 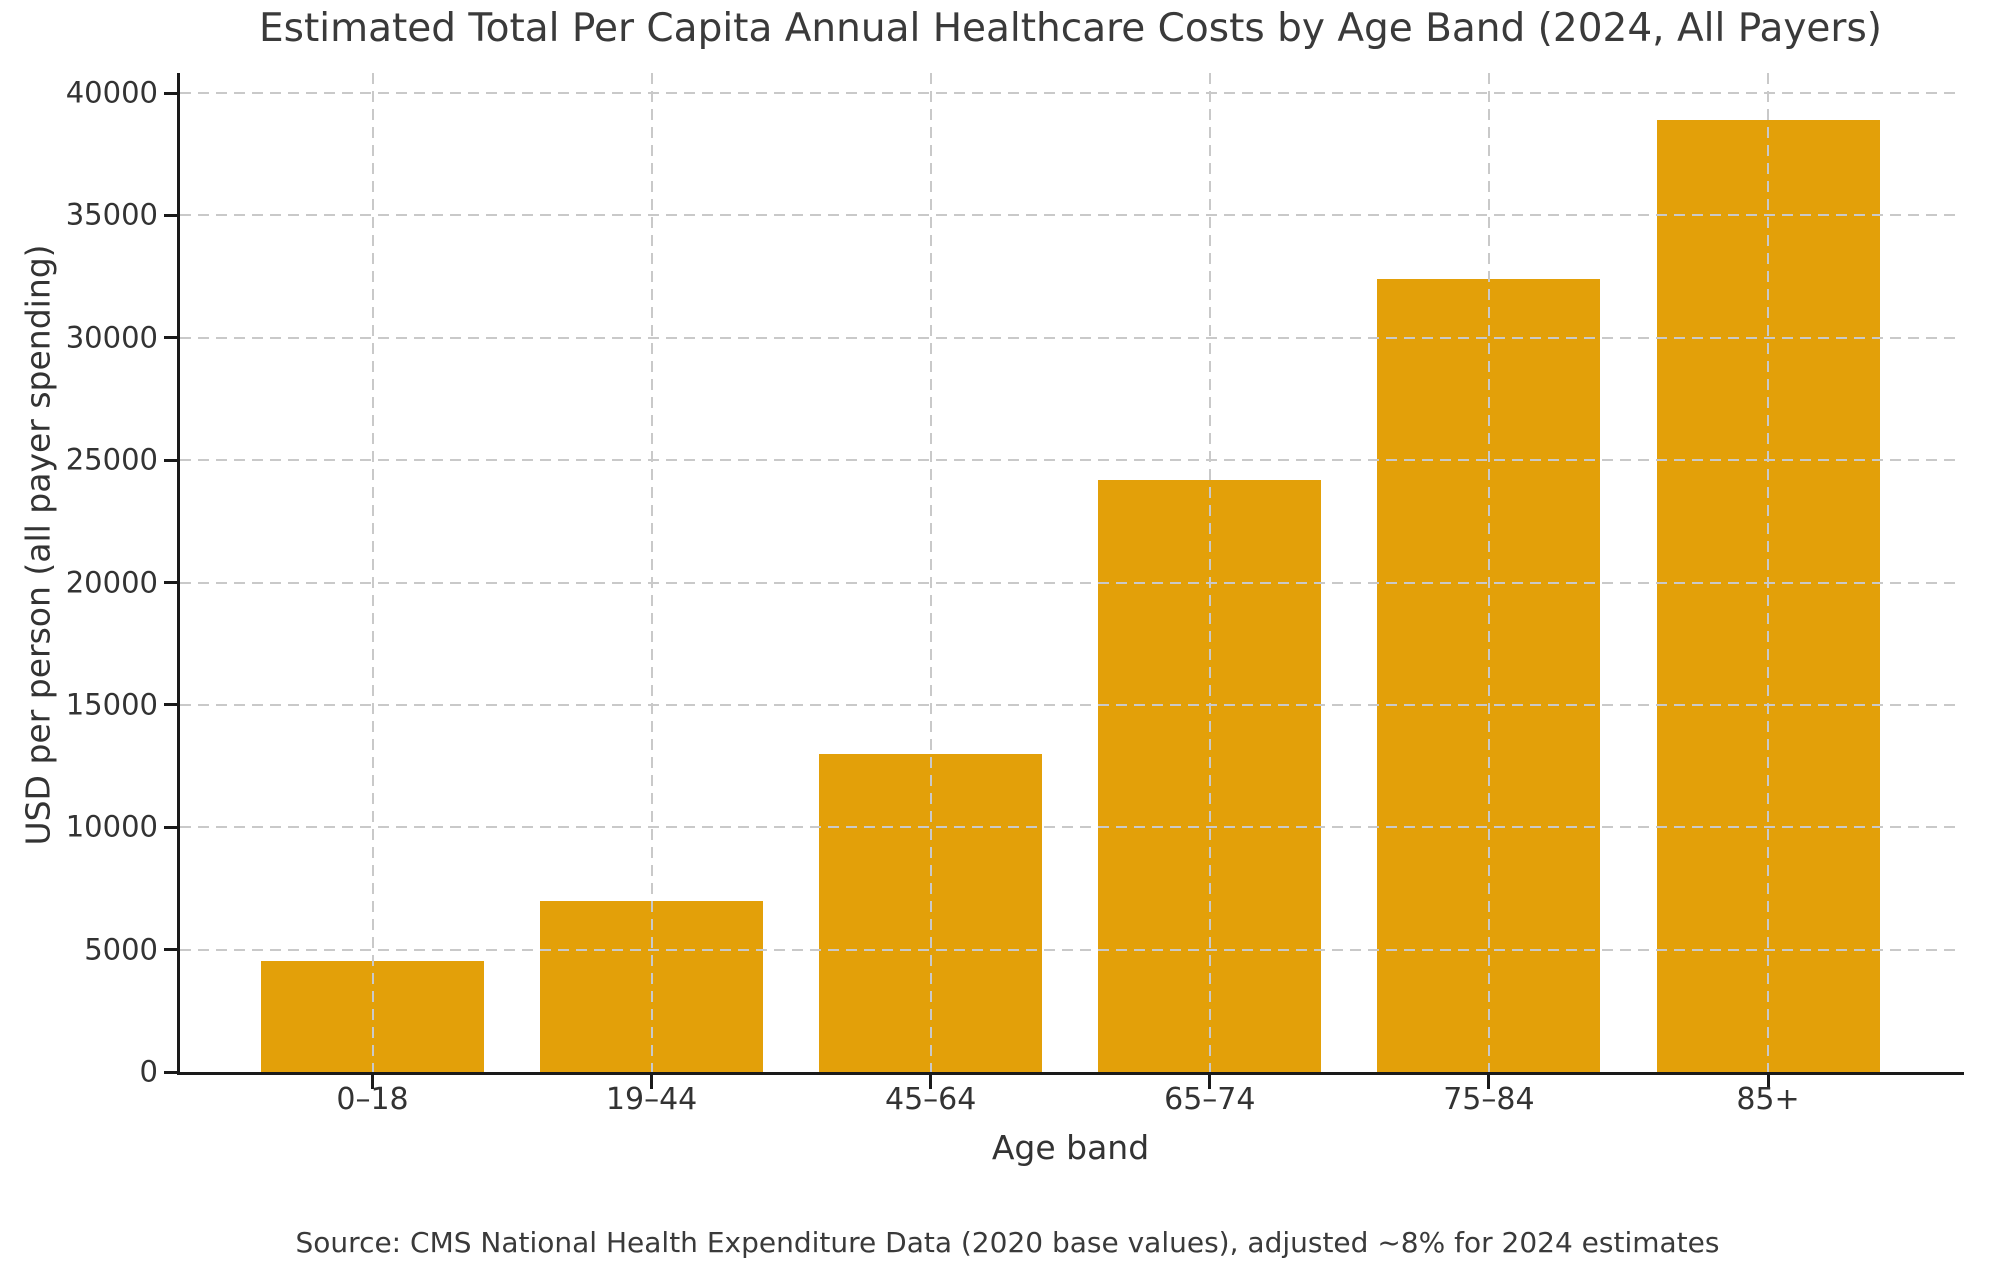 I want to click on y-axis-spine, so click(x=178, y=574).